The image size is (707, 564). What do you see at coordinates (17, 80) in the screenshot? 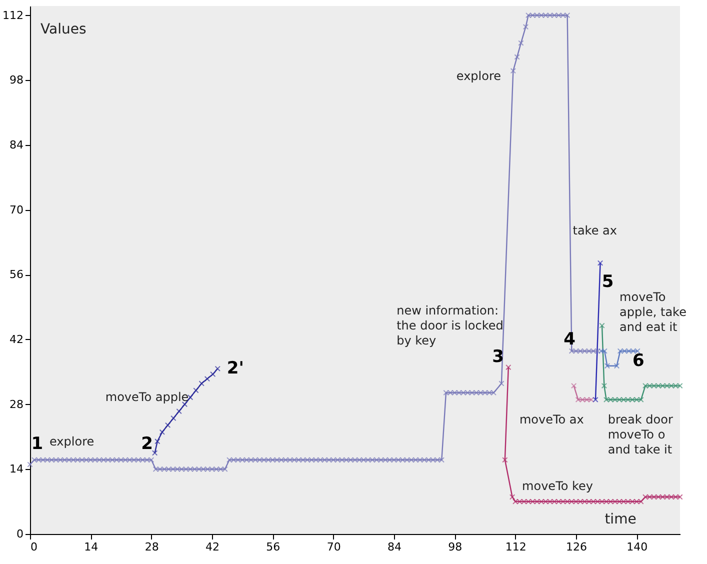
I see `y-tick-label: 98` at bounding box center [17, 80].